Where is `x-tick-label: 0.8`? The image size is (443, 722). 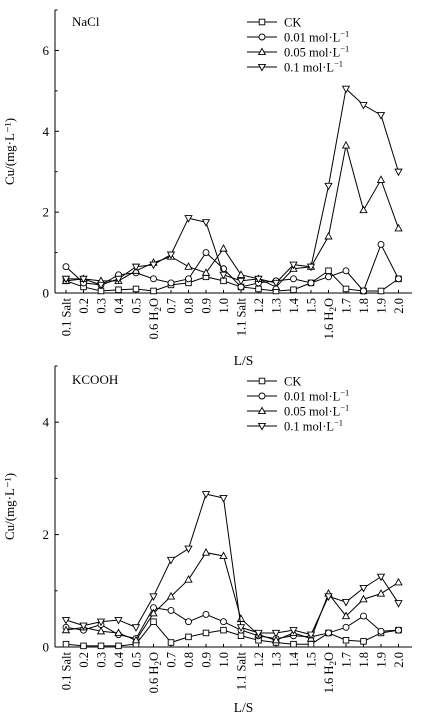
x-tick-label: 0.8 is located at coordinates (189, 306).